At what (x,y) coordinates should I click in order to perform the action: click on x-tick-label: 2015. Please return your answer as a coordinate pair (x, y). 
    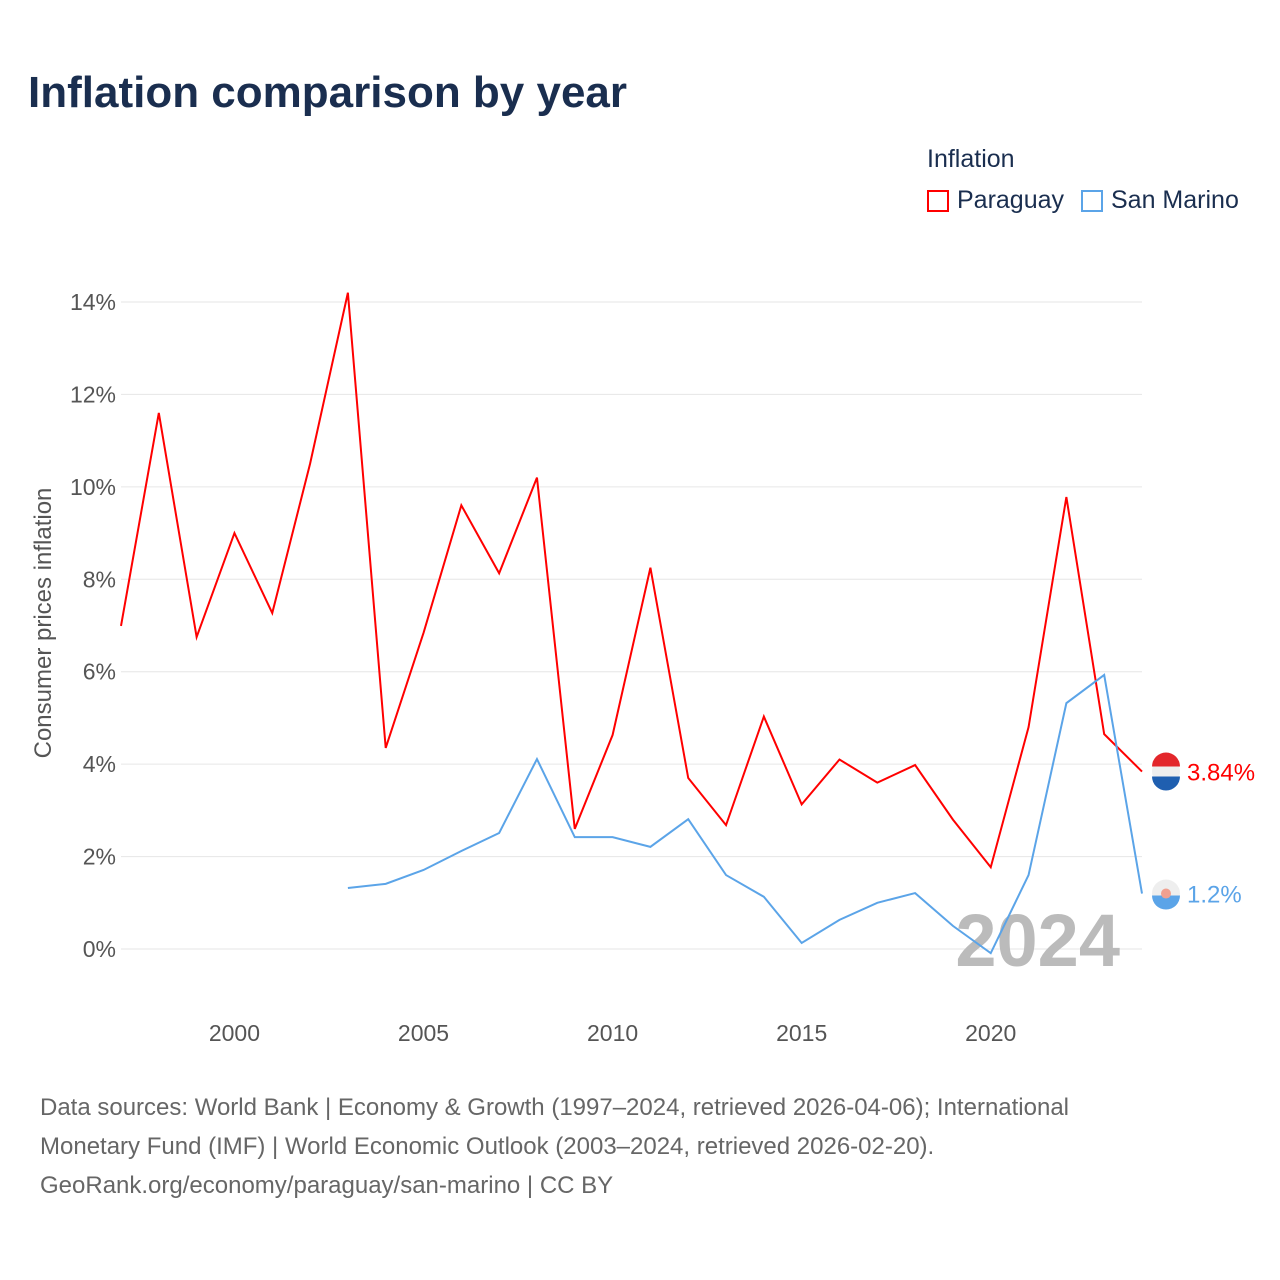
    Looking at the image, I should click on (801, 1033).